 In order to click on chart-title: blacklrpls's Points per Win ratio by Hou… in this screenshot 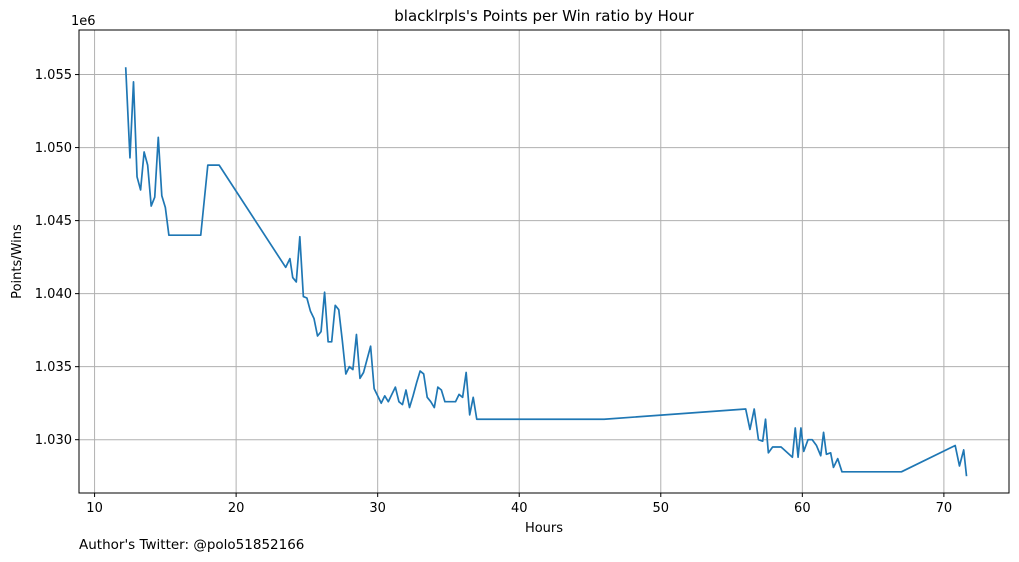, I will do `click(544, 16)`.